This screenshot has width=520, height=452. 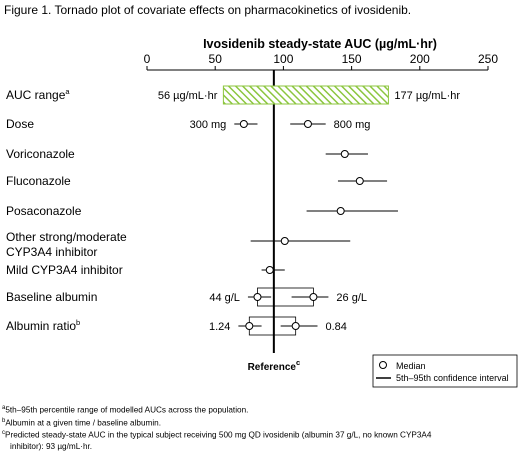 What do you see at coordinates (274, 365) in the screenshot?
I see `reference-label: Referencec` at bounding box center [274, 365].